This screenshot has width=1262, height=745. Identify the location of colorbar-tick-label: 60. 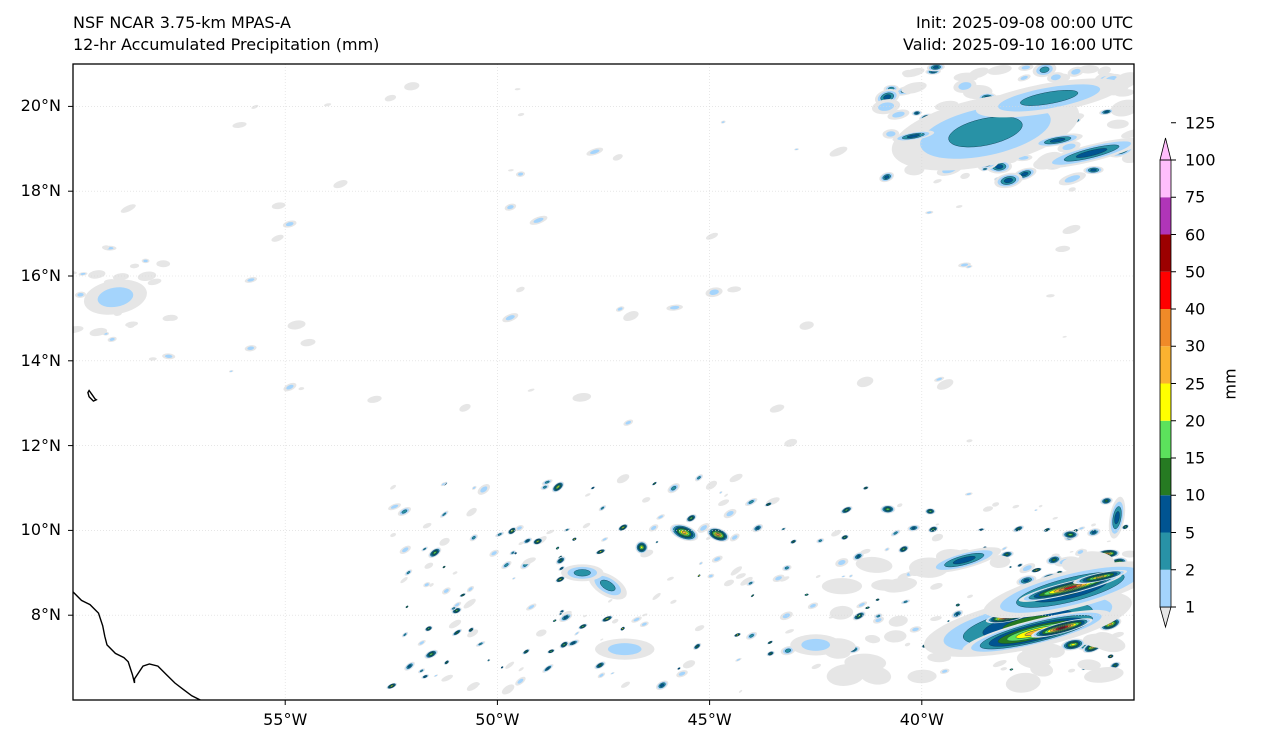
(1195, 234).